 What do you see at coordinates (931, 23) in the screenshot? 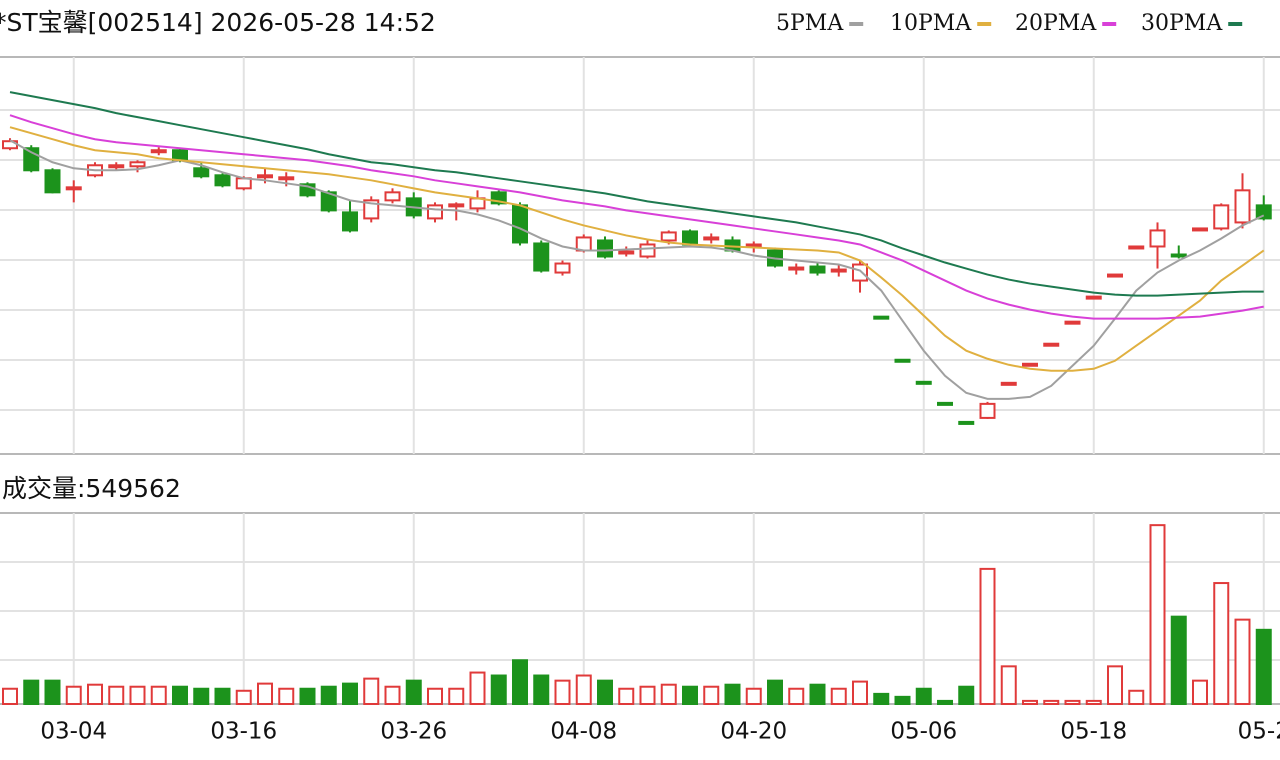
I see `legend-label: 10PMA` at bounding box center [931, 23].